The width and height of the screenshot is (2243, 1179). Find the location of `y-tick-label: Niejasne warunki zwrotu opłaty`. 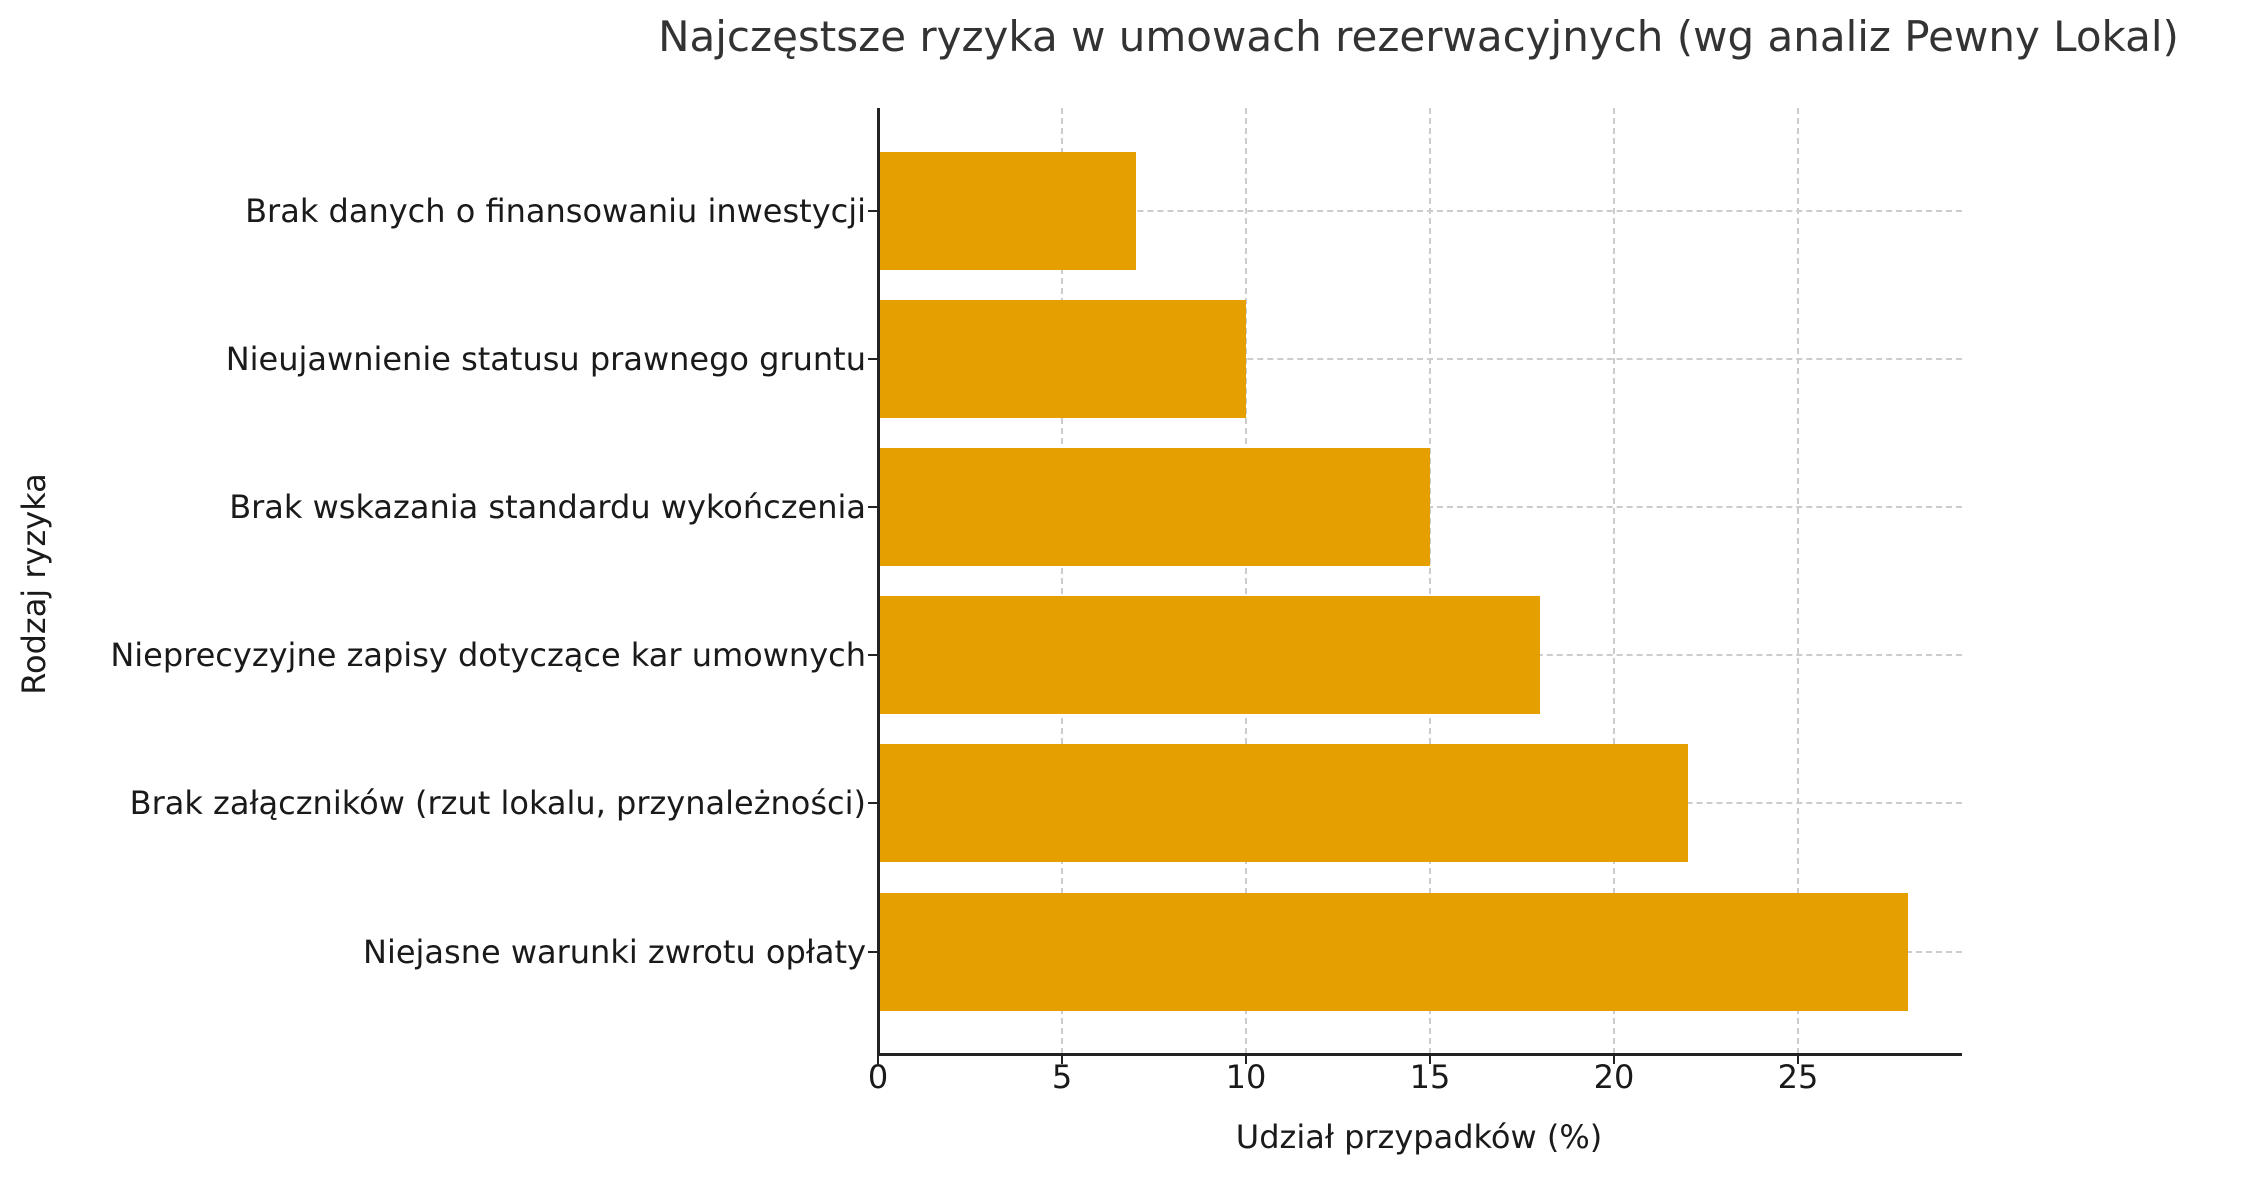

y-tick-label: Niejasne warunki zwrotu opłaty is located at coordinates (614, 951).